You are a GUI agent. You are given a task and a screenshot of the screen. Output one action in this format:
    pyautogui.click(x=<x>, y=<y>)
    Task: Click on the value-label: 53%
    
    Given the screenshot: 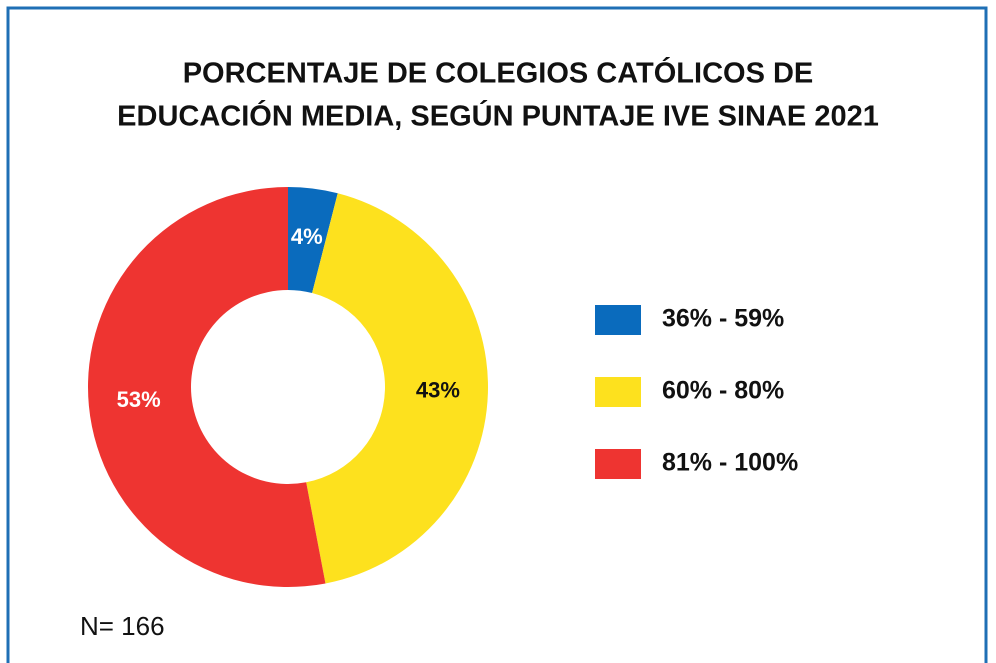 What is the action you would take?
    pyautogui.click(x=139, y=399)
    